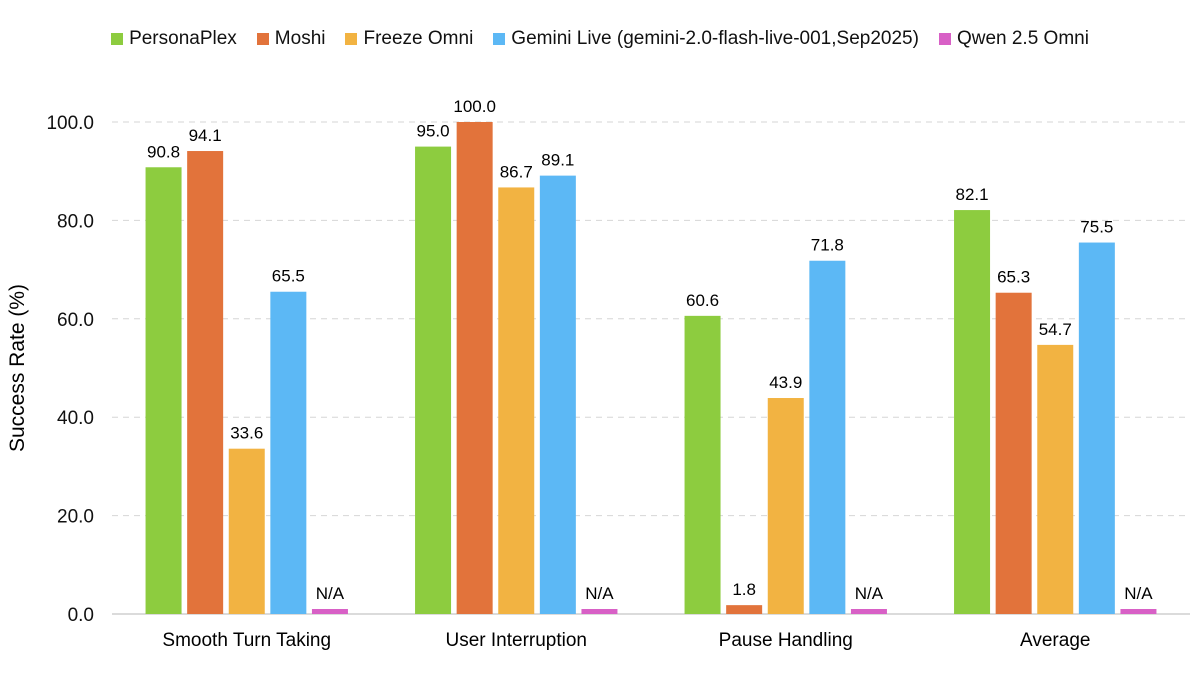 The height and width of the screenshot is (675, 1200). What do you see at coordinates (246, 433) in the screenshot?
I see `data-label: 33.6` at bounding box center [246, 433].